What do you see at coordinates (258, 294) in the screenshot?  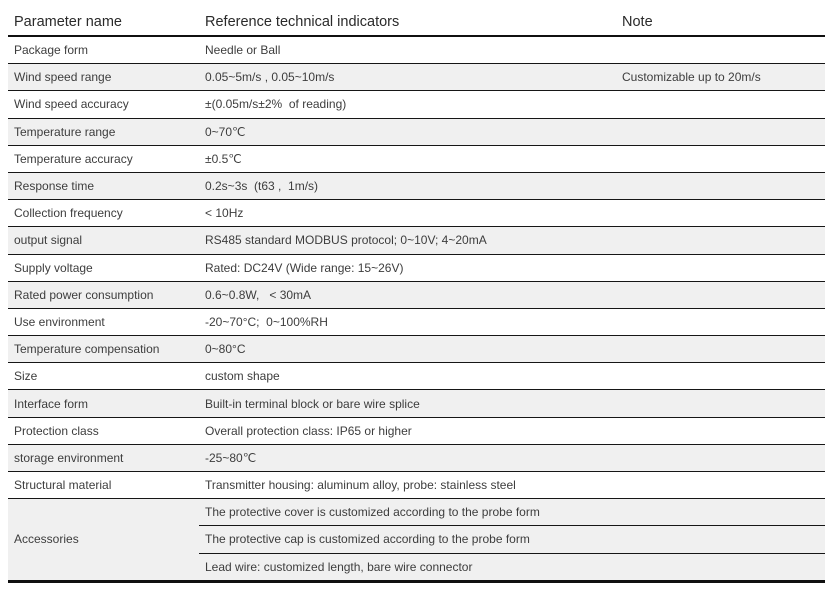 I see `value-cell: 0.6~0.8W, < 30mA` at bounding box center [258, 294].